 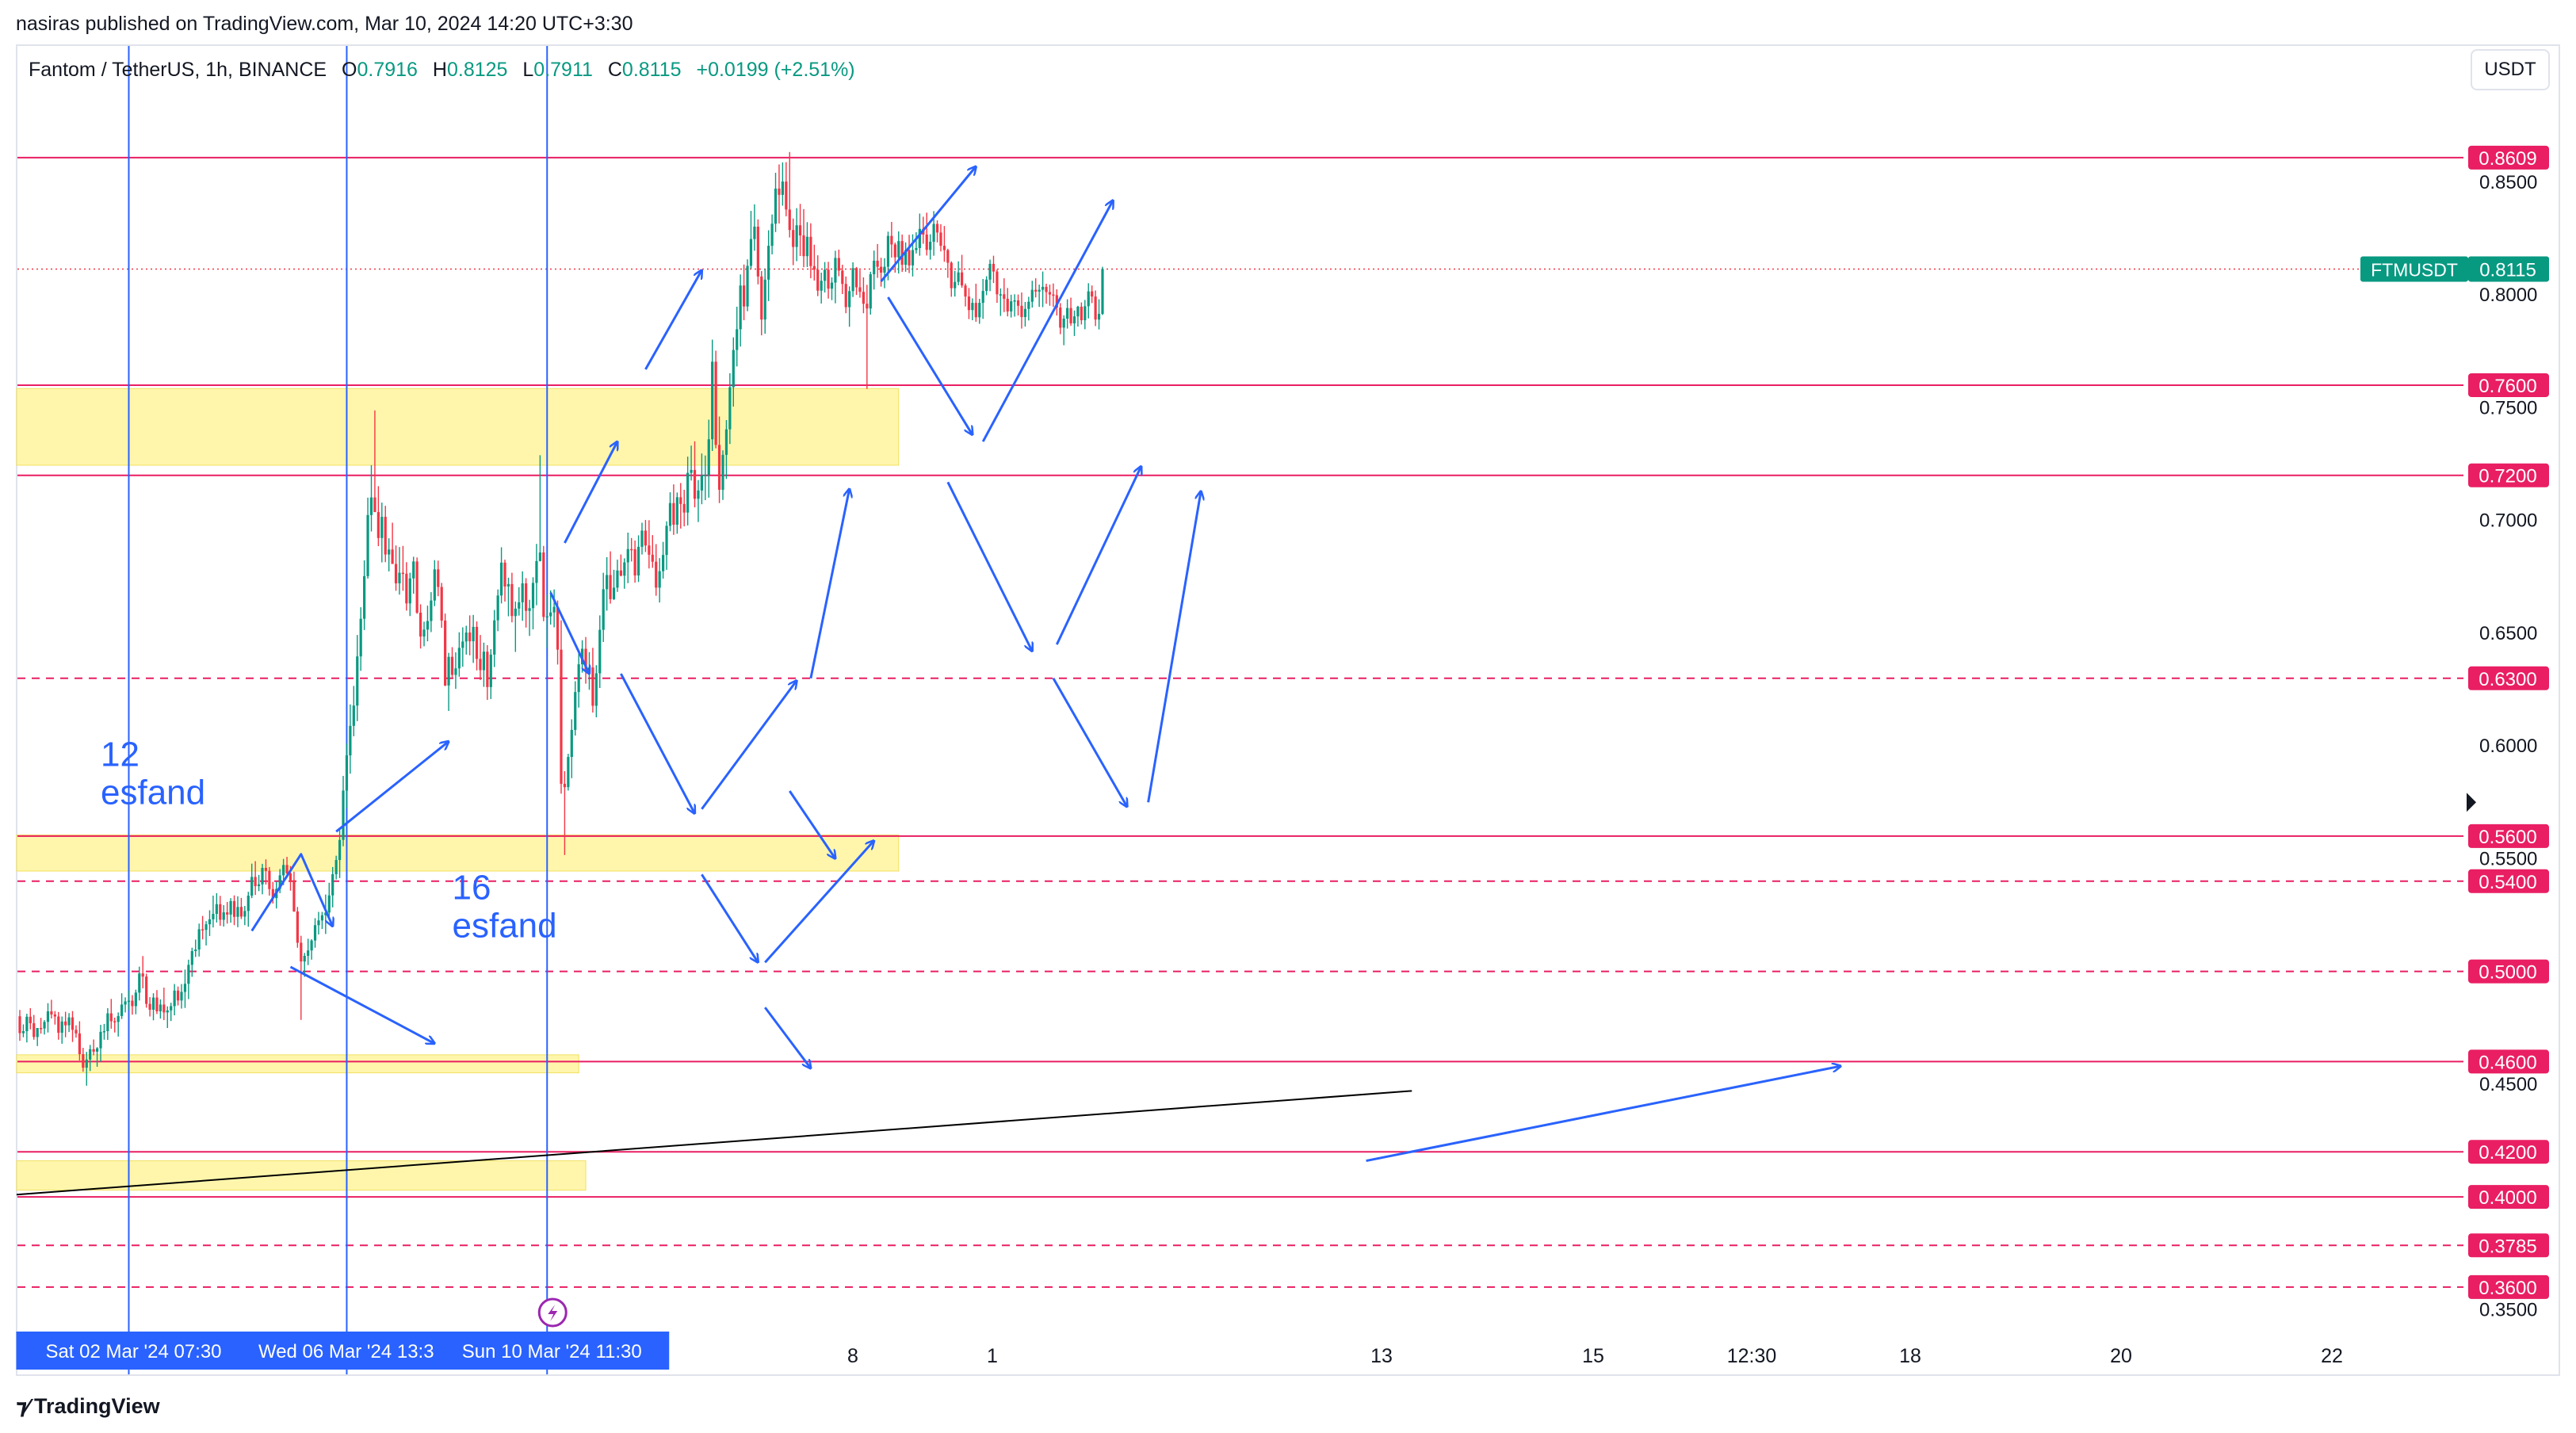 I want to click on y-axis-tick-label: 0.3500, so click(x=2508, y=1309).